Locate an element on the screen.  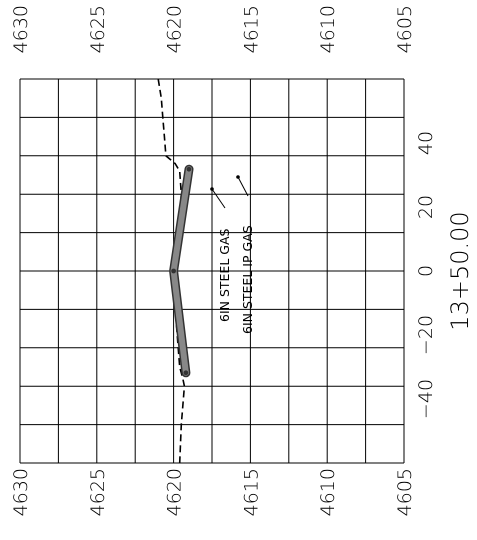
elevation-tick-label-bottom: 4620 is located at coordinates (175, 492).